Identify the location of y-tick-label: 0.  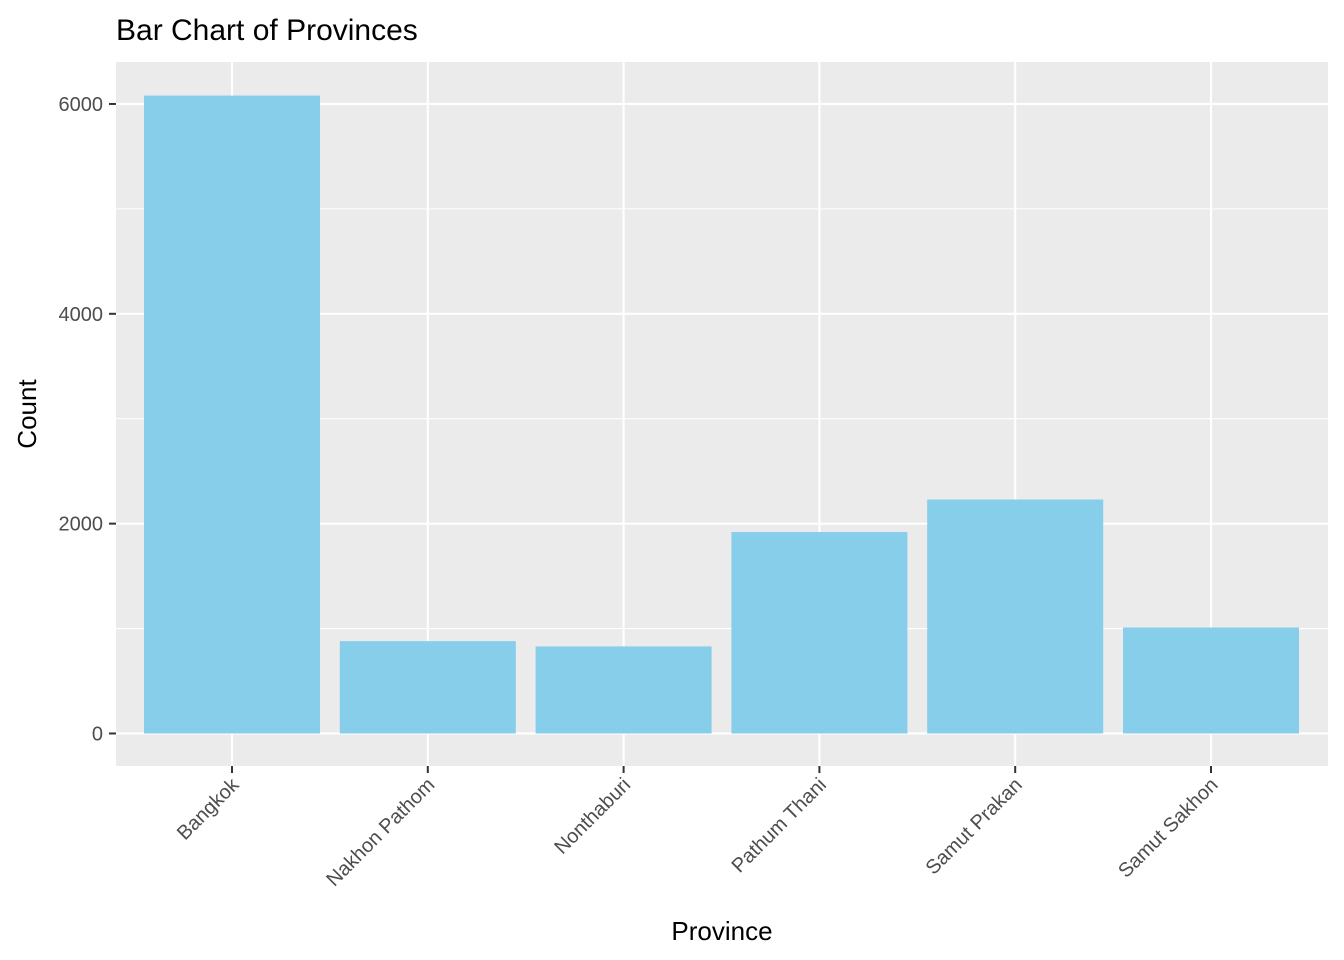
(97, 734).